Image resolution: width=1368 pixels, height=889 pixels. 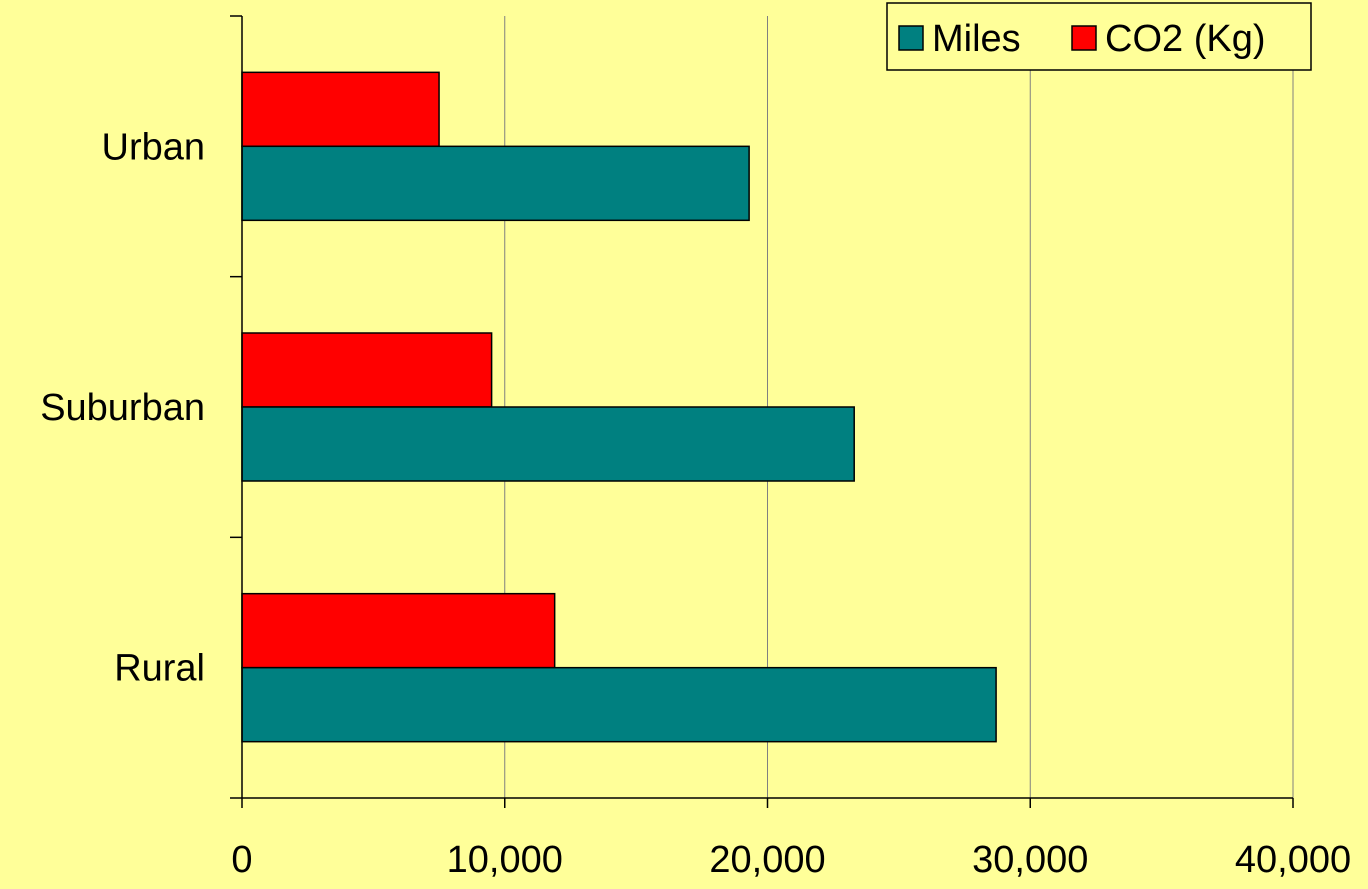 I want to click on x-tick-label: 30,000, so click(x=1030, y=860).